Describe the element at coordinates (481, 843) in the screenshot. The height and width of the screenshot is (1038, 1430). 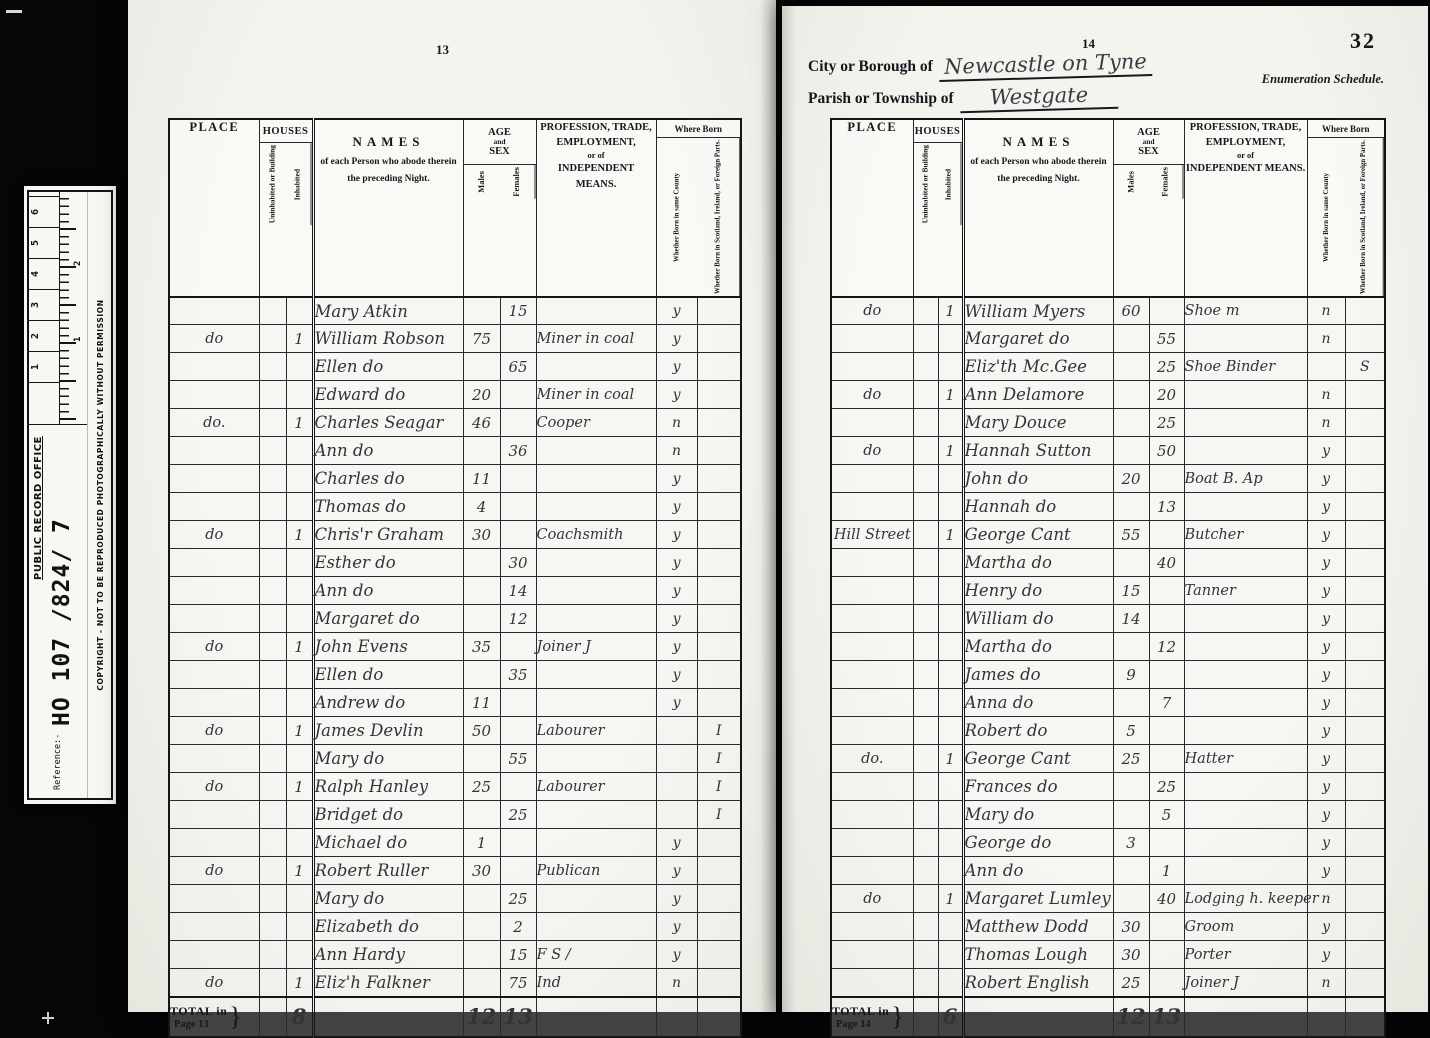
I see `cell-male-age: 1` at that location.